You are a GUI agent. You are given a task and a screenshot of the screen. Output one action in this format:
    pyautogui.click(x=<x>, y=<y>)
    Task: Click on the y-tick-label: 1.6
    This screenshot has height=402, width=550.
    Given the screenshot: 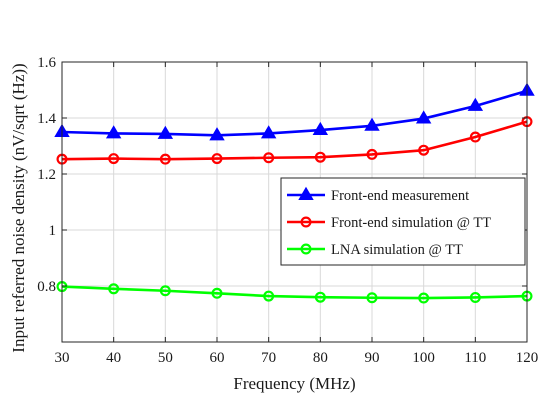 What is the action you would take?
    pyautogui.click(x=46, y=63)
    